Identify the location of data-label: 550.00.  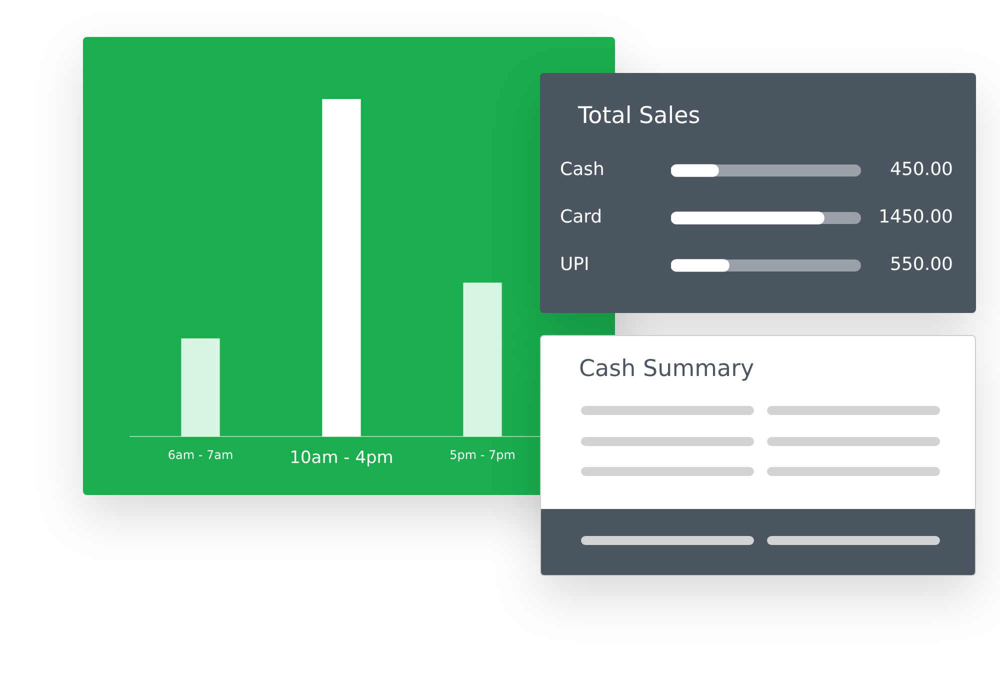
(921, 265).